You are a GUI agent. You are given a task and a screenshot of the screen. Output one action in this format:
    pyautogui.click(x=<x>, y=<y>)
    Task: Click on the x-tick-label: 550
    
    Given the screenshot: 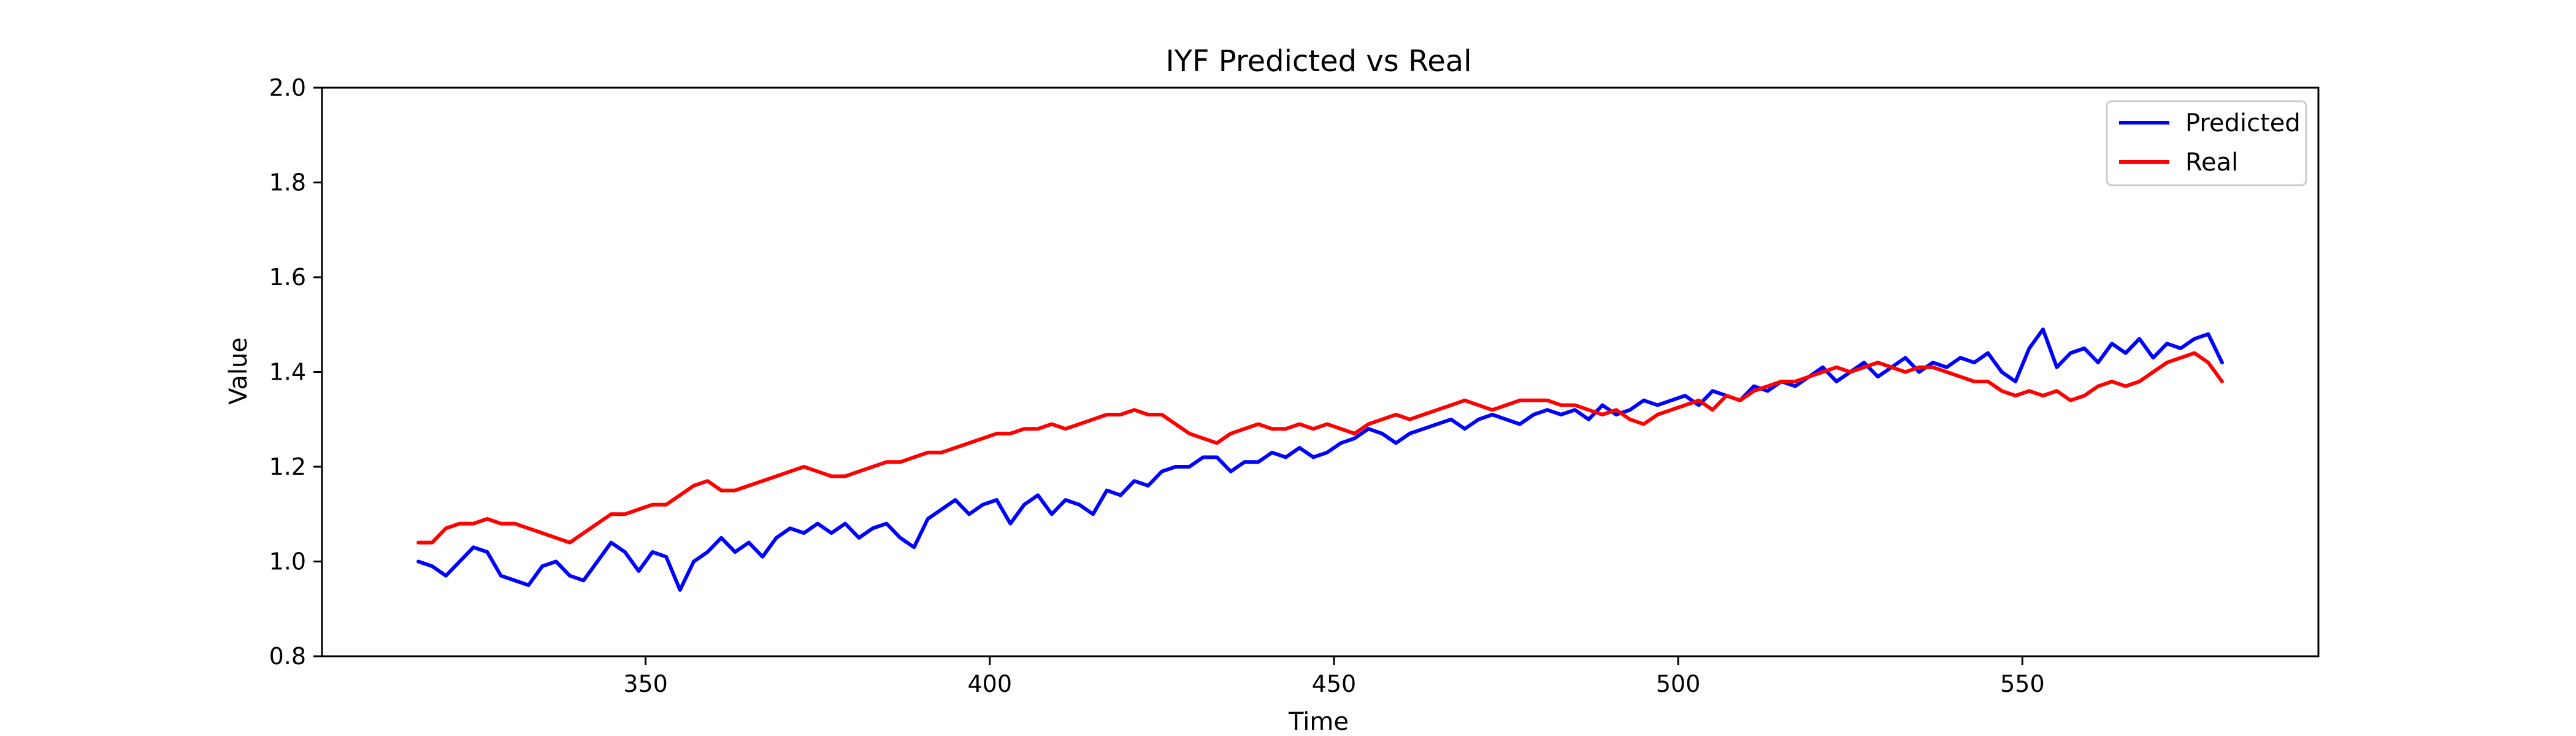 What is the action you would take?
    pyautogui.click(x=2022, y=683)
    